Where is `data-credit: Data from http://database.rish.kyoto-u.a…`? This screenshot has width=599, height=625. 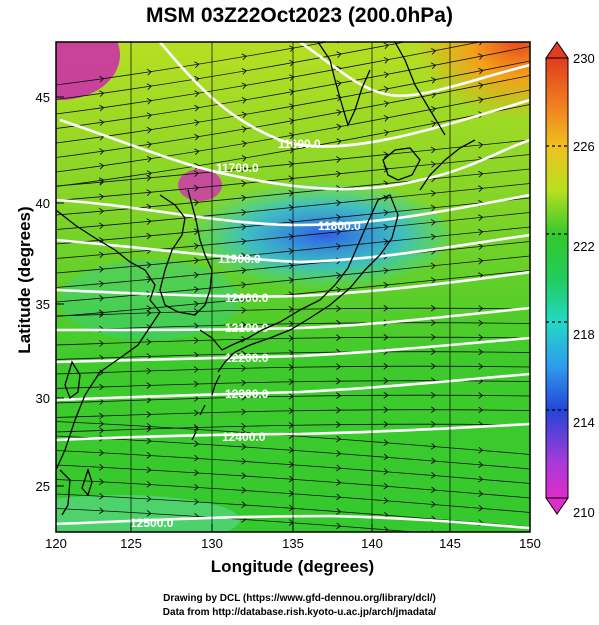 data-credit: Data from http://database.rish.kyoto-u.a… is located at coordinates (299, 612).